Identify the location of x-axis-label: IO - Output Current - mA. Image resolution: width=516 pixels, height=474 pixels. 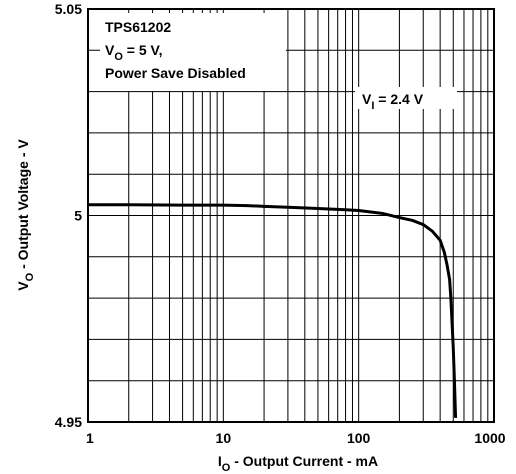
(298, 463).